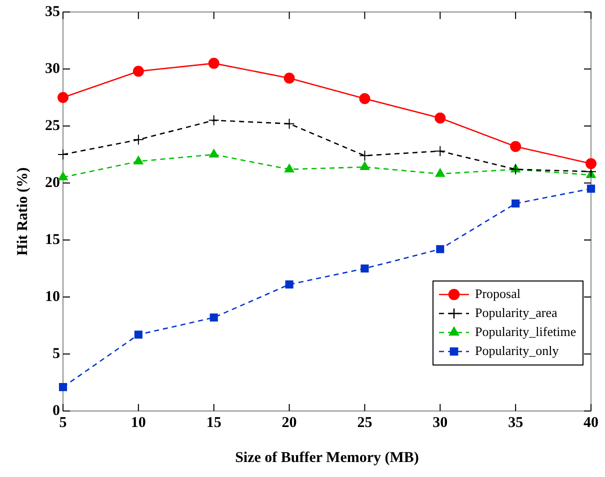  Describe the element at coordinates (56, 354) in the screenshot. I see `y-tick-label: 5` at that location.